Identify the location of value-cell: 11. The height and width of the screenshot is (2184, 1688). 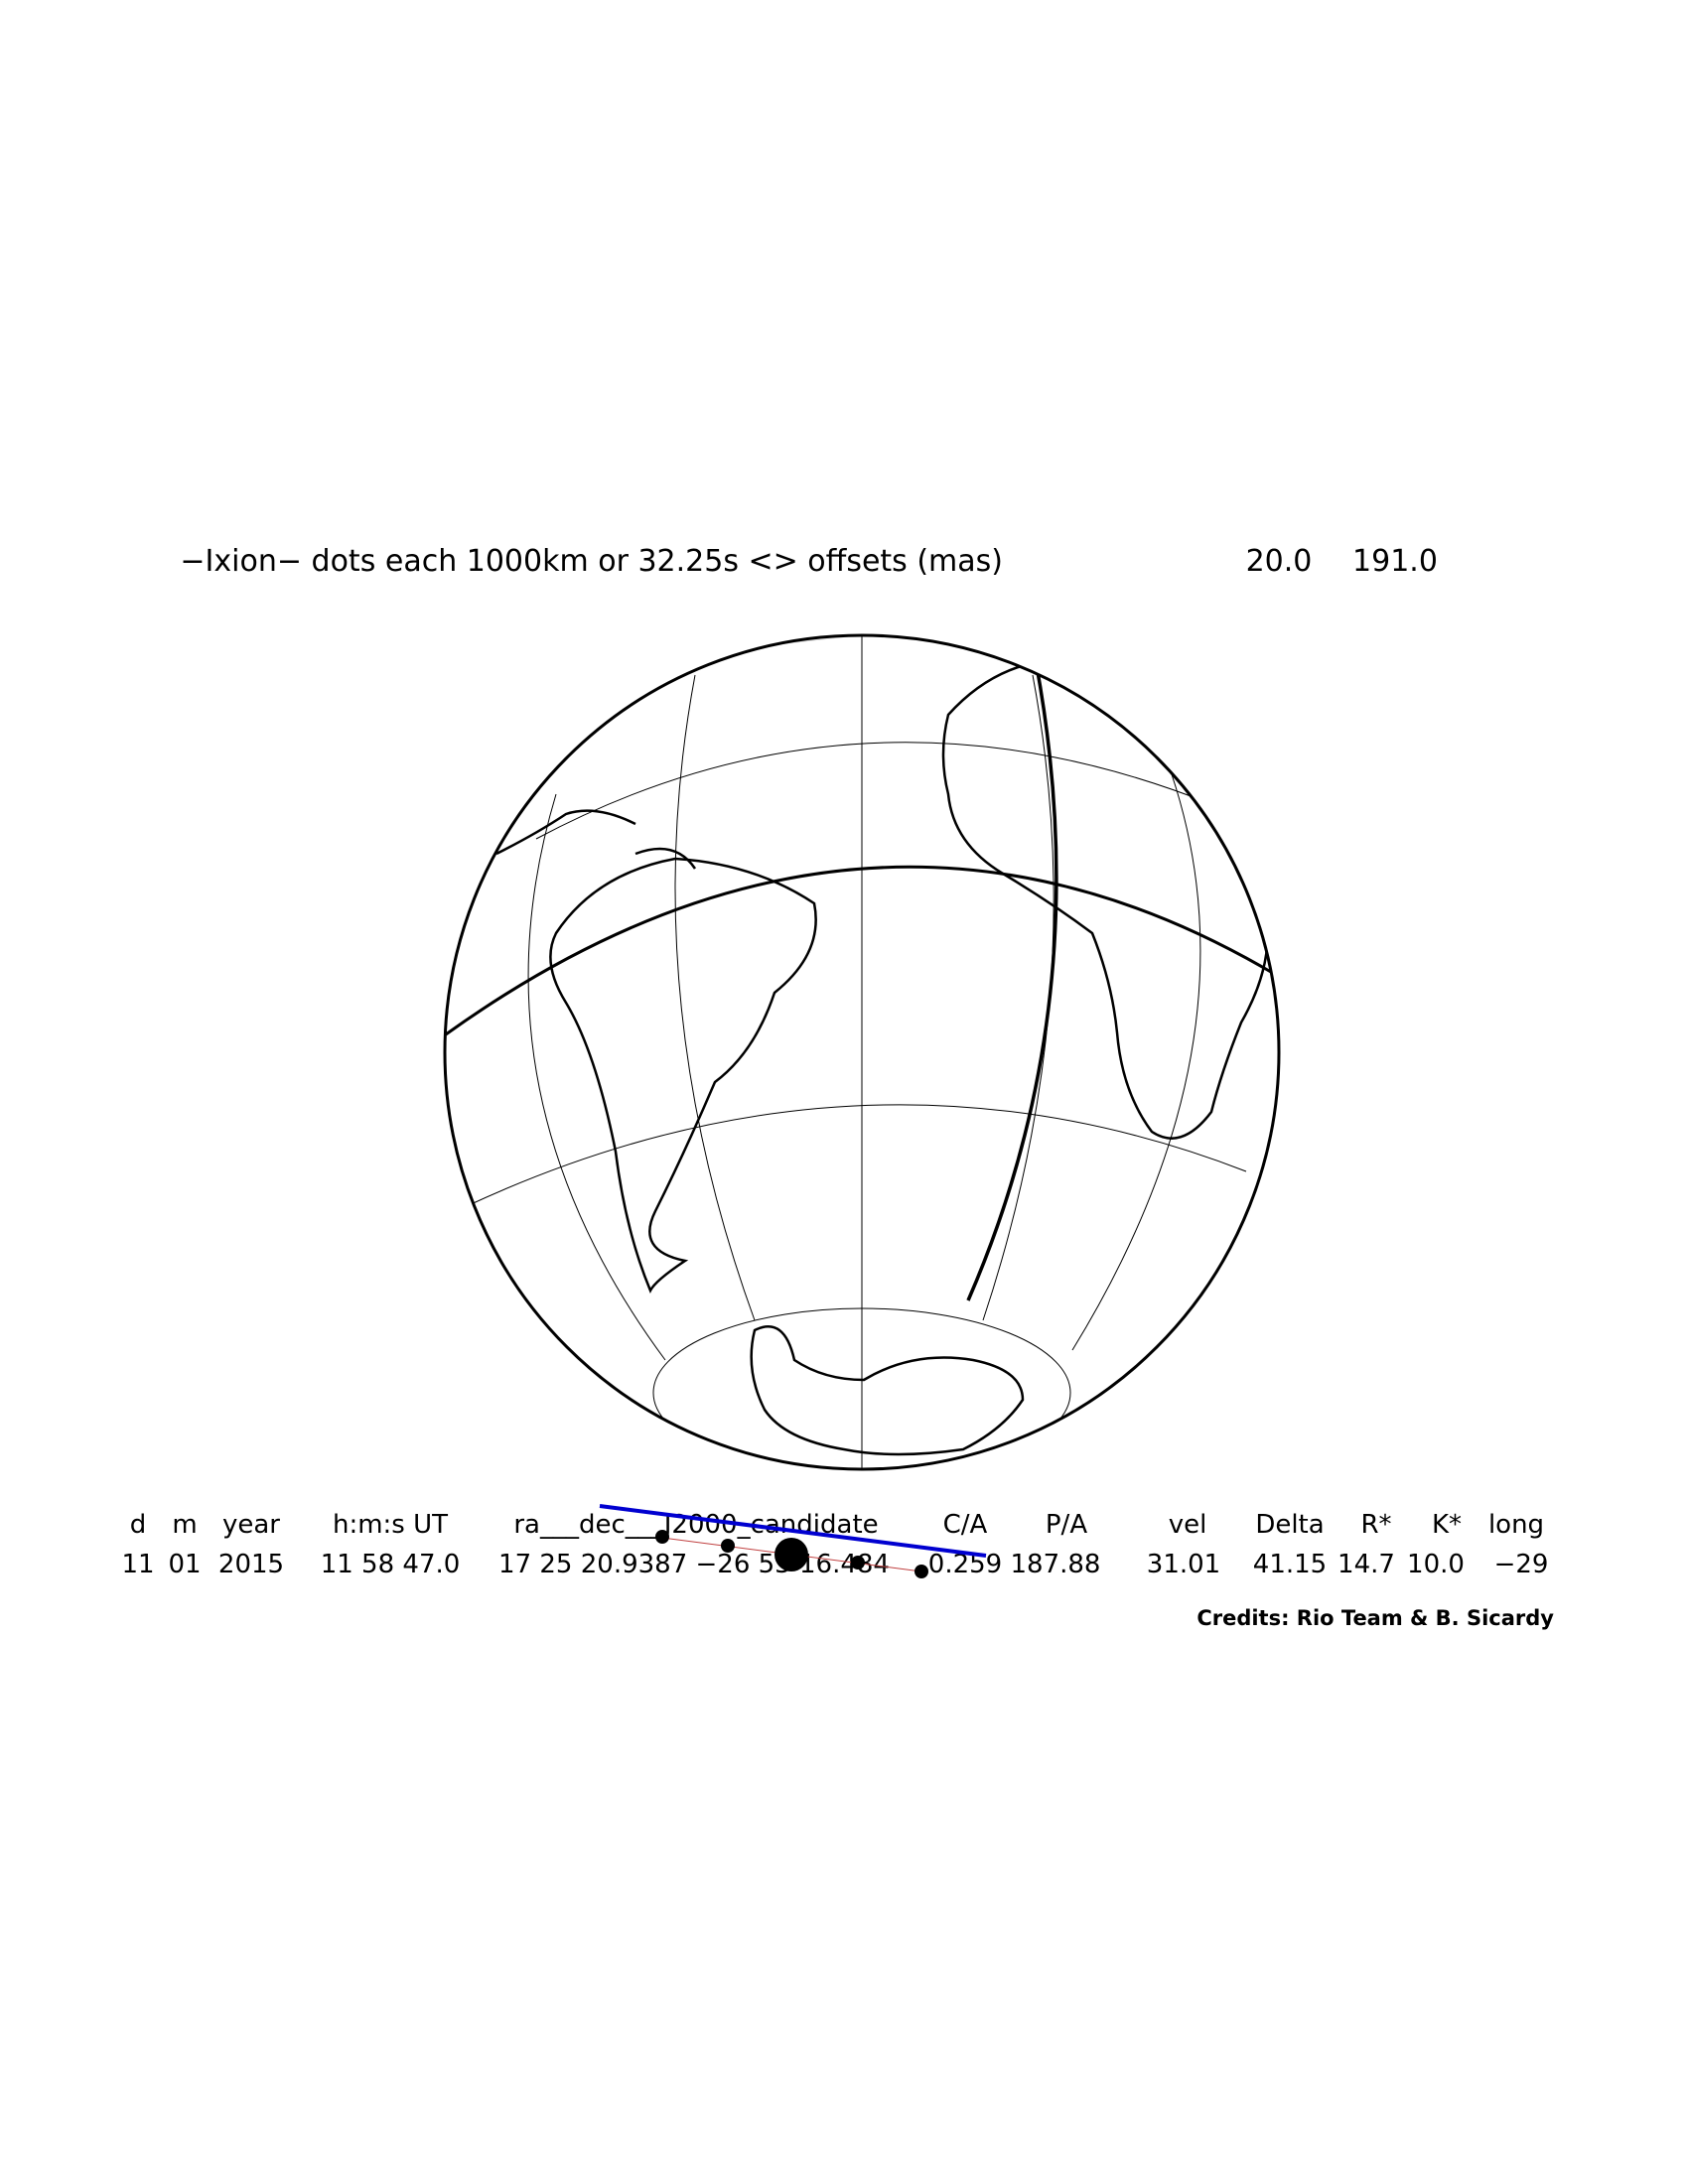
(137, 1564).